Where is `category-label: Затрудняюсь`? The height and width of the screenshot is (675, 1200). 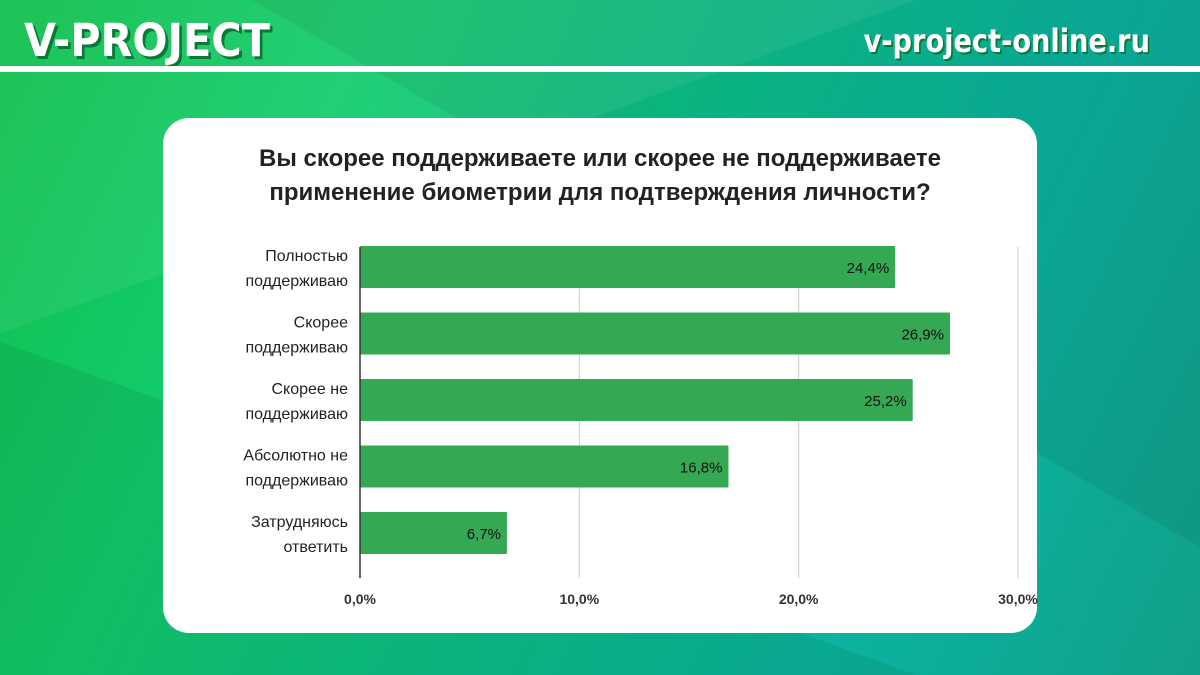
category-label: Затрудняюсь is located at coordinates (299, 522).